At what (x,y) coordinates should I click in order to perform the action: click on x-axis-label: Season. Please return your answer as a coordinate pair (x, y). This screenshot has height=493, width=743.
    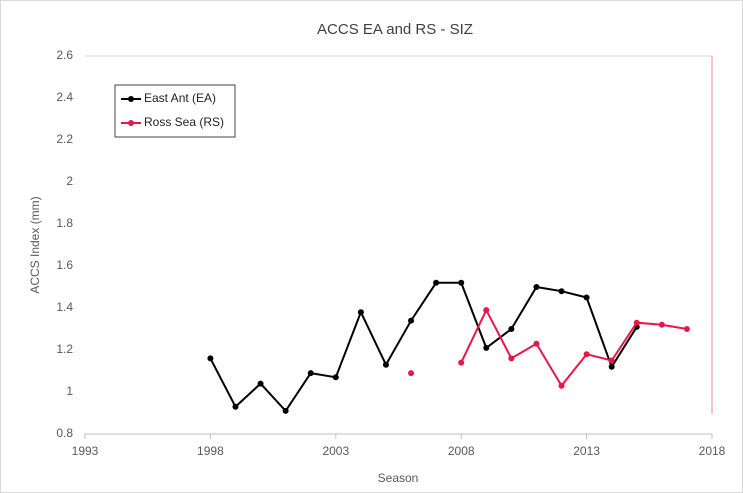
    Looking at the image, I should click on (398, 478).